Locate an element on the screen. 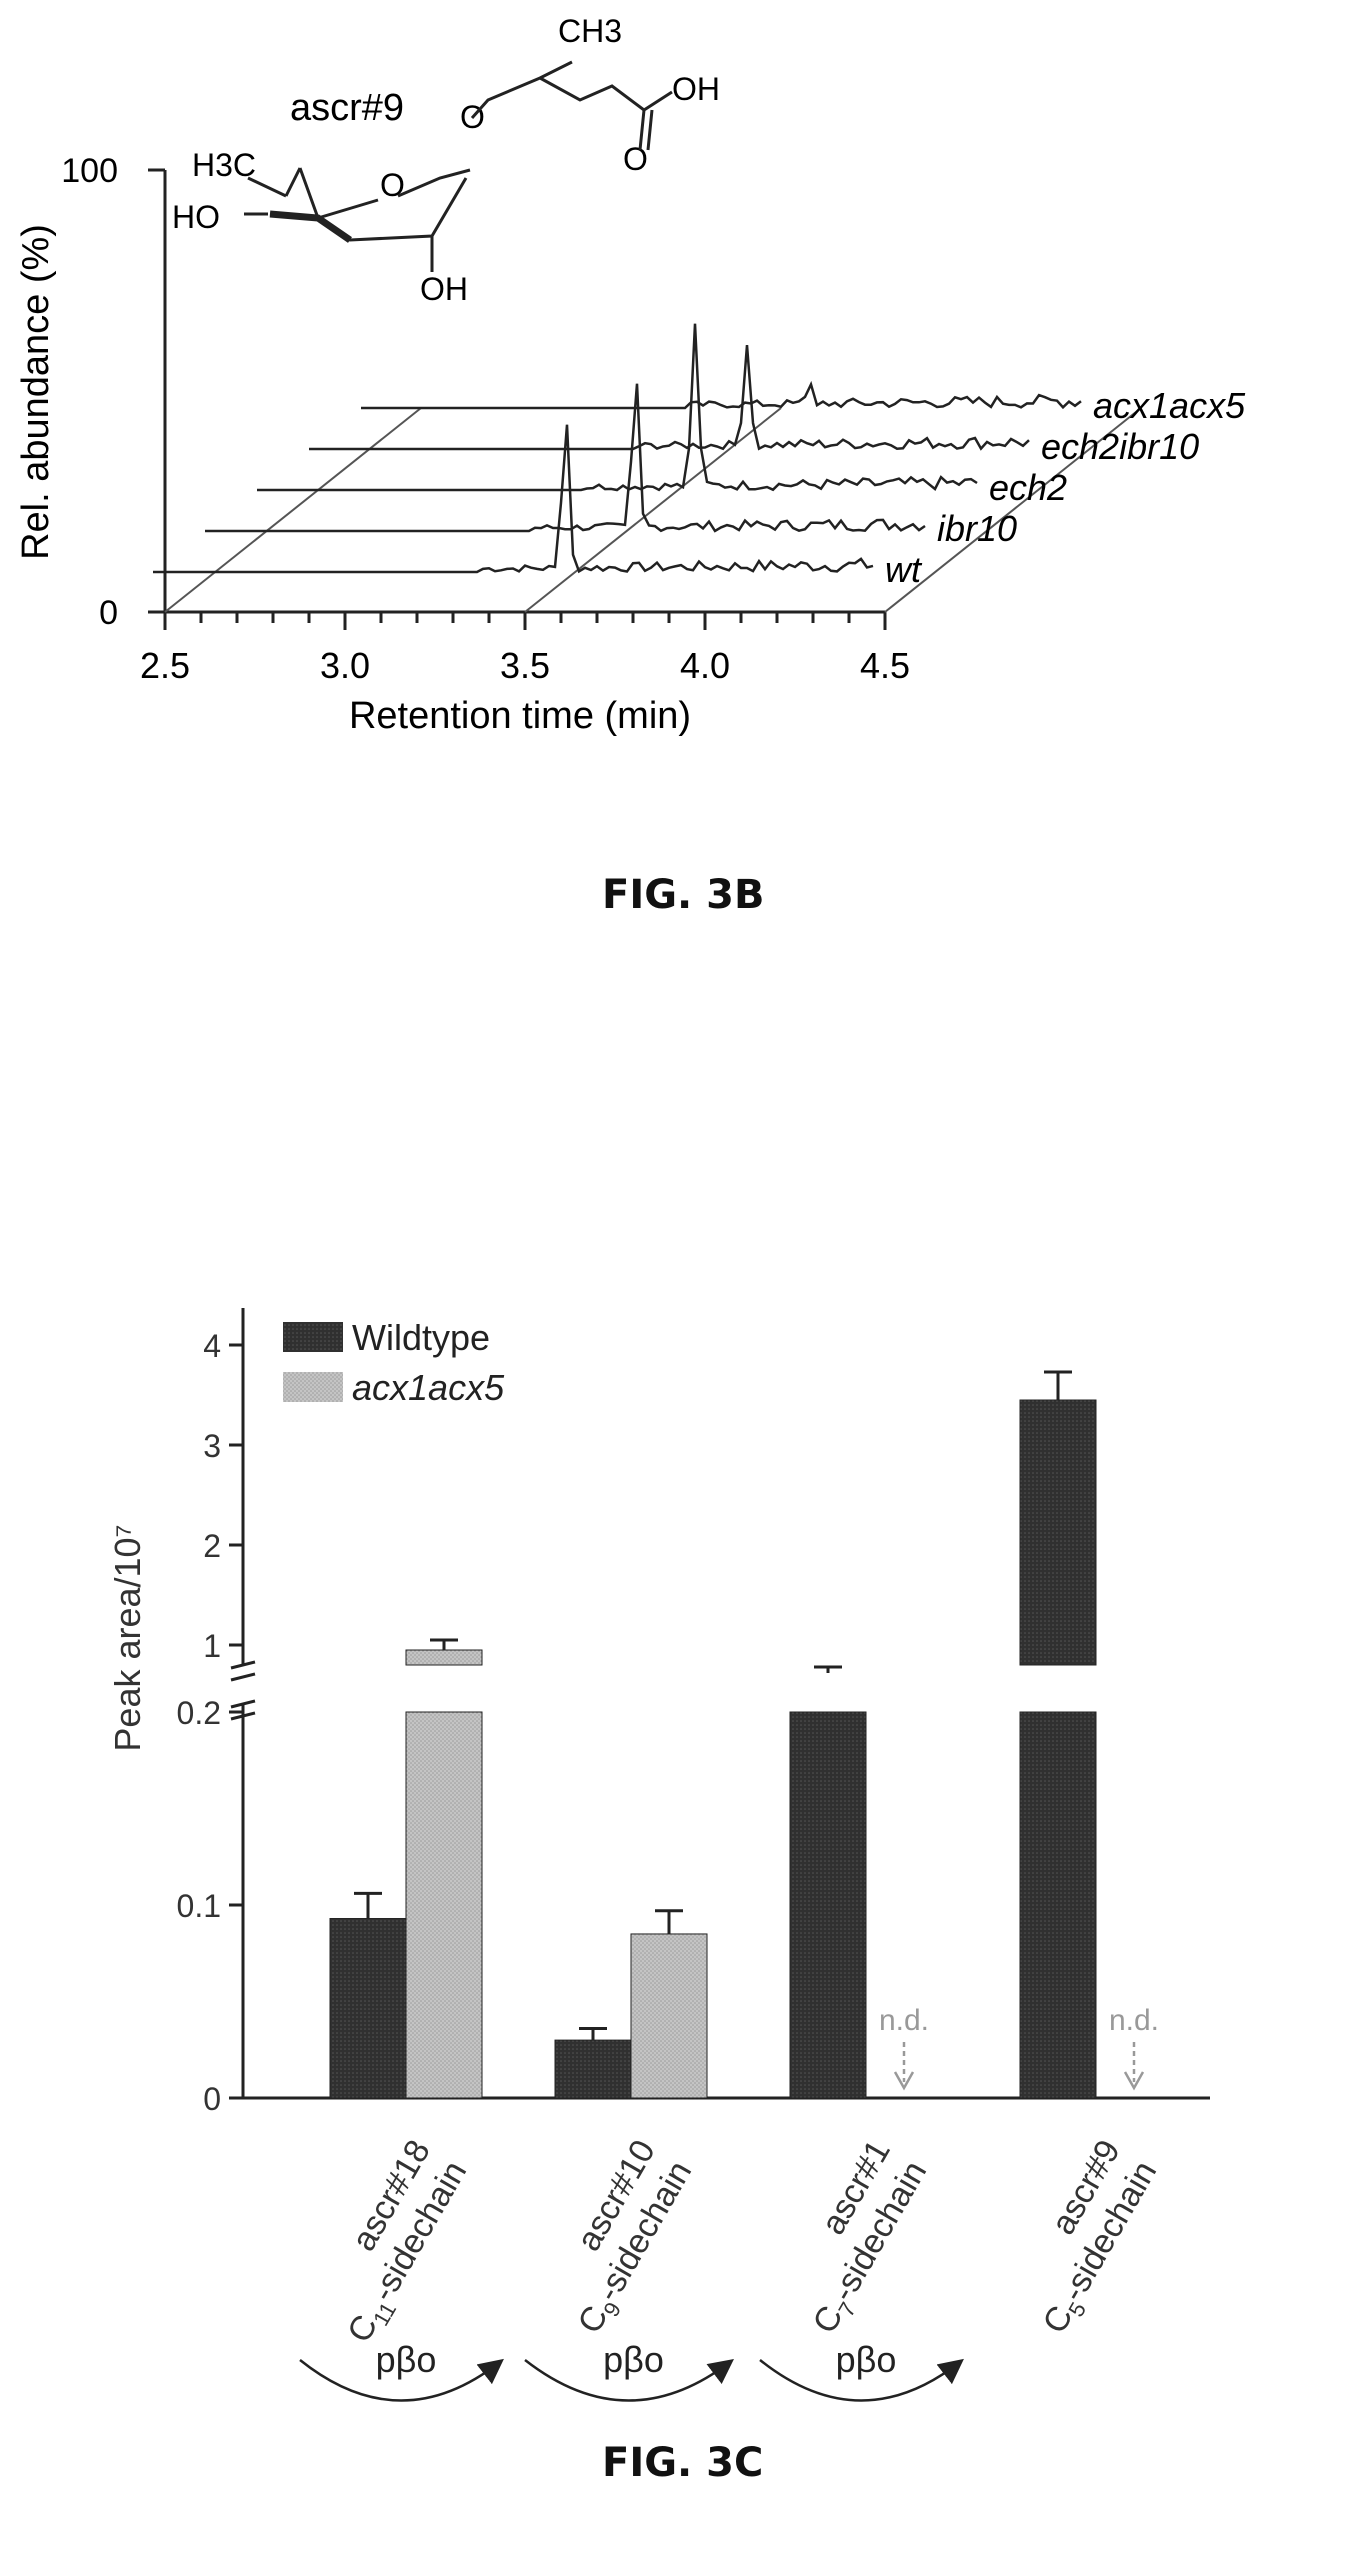 The height and width of the screenshot is (2553, 1365). category-label-3: ascr#9C5-sidechain is located at coordinates (1099, 2237).